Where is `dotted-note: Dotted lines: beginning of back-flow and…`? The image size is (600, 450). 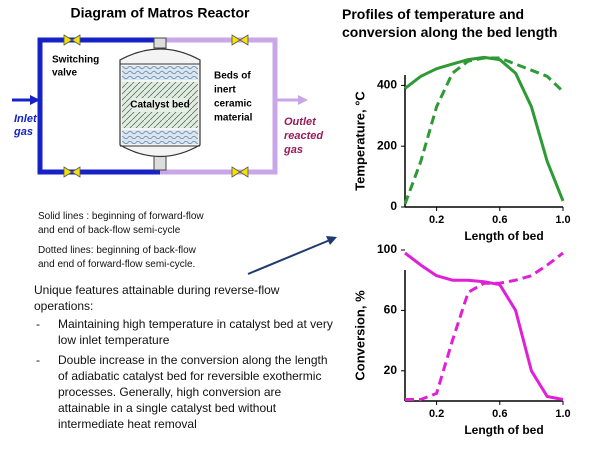
dotted-note: Dotted lines: beginning of back-flow and… is located at coordinates (117, 258).